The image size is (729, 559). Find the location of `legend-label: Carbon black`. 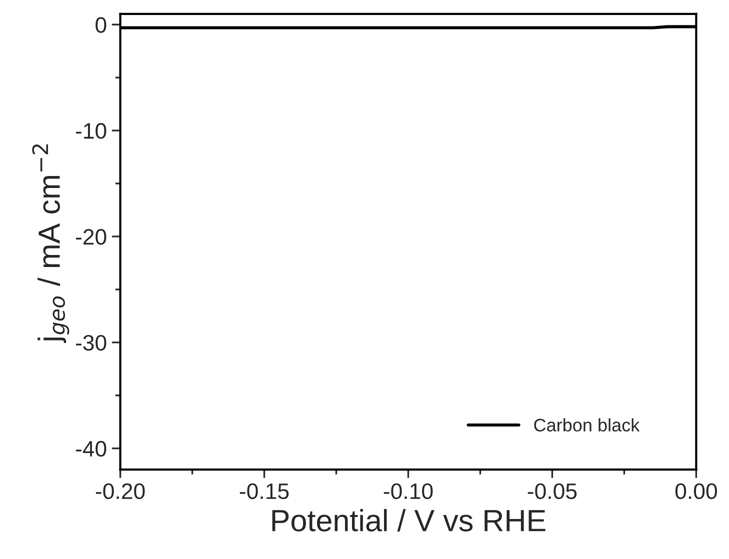

legend-label: Carbon black is located at coordinates (587, 425).